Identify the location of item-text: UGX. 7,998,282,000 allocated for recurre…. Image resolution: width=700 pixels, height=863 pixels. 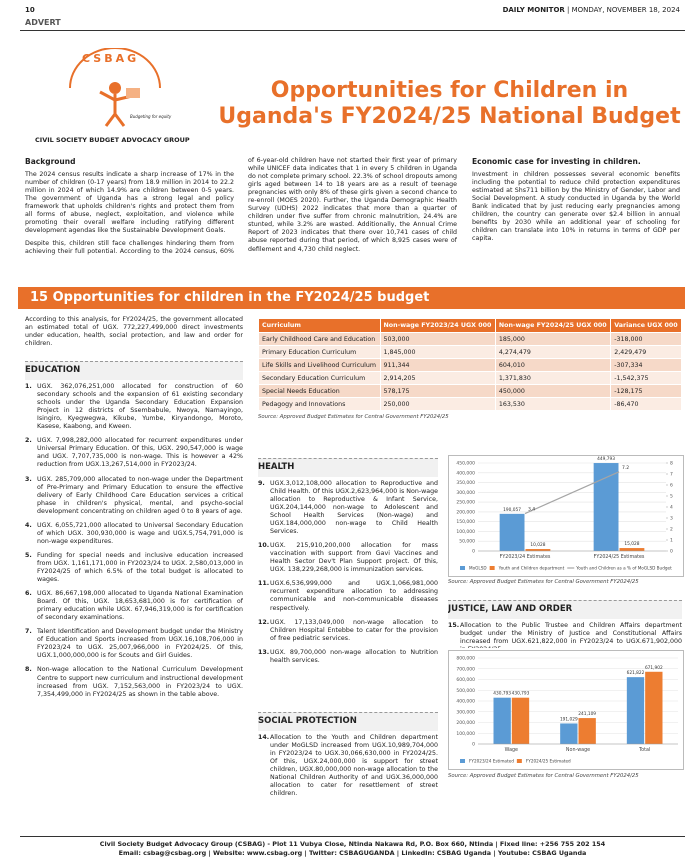
(140, 453).